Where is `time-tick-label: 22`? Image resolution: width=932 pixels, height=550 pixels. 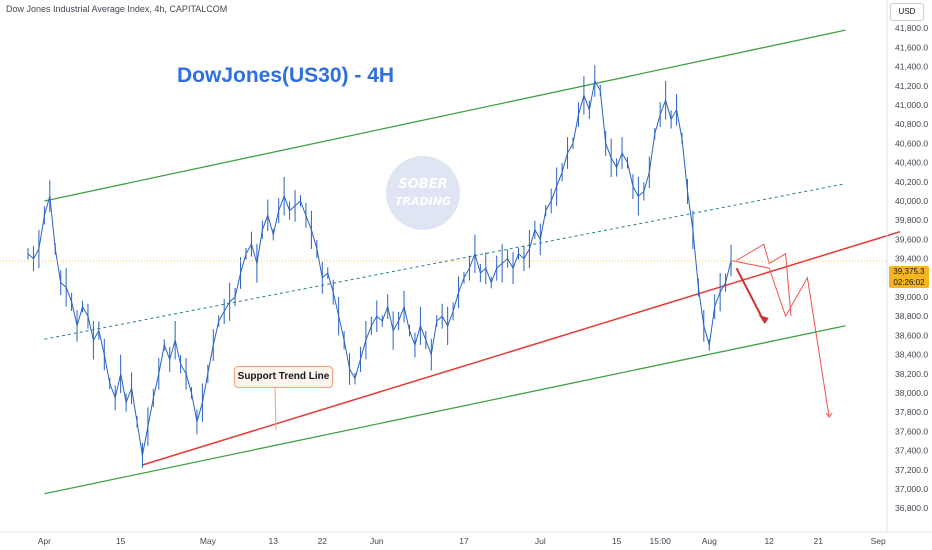 time-tick-label: 22 is located at coordinates (323, 541).